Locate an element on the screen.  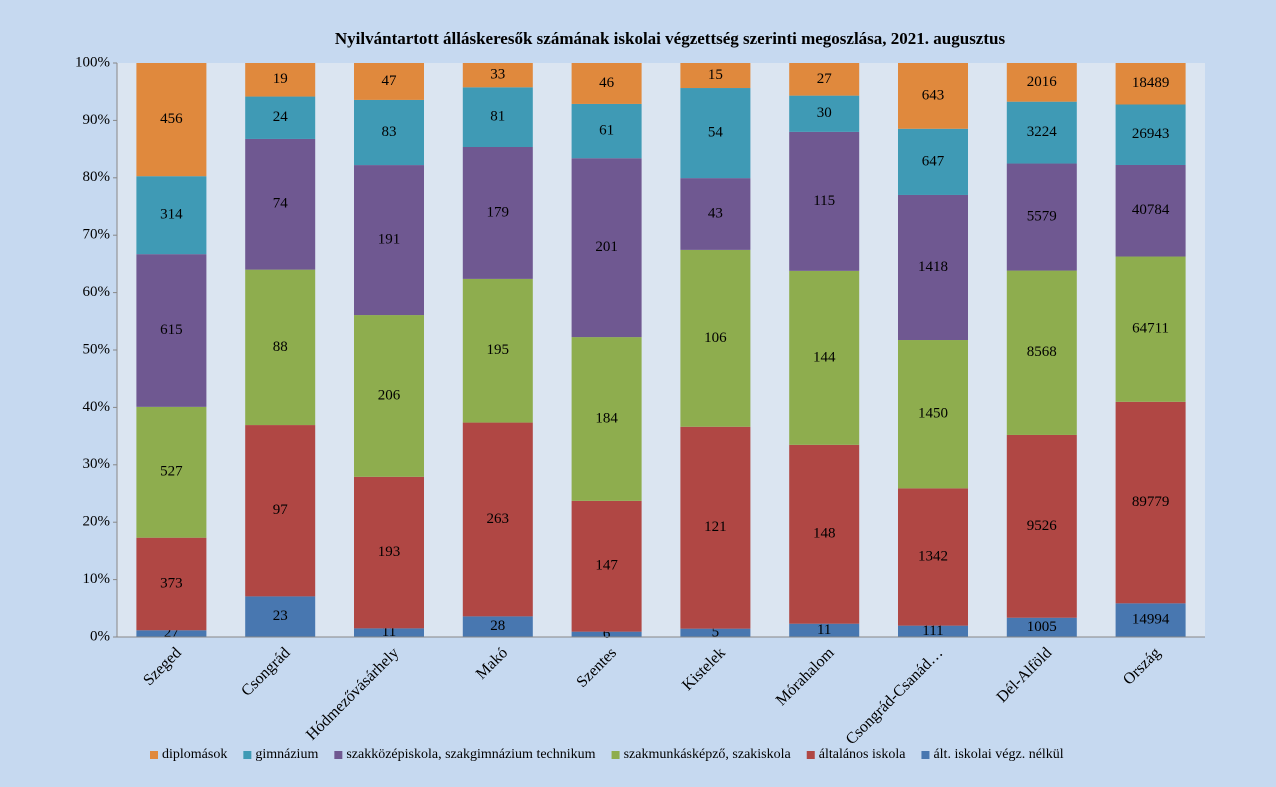
data-label: 6 is located at coordinates (607, 634).